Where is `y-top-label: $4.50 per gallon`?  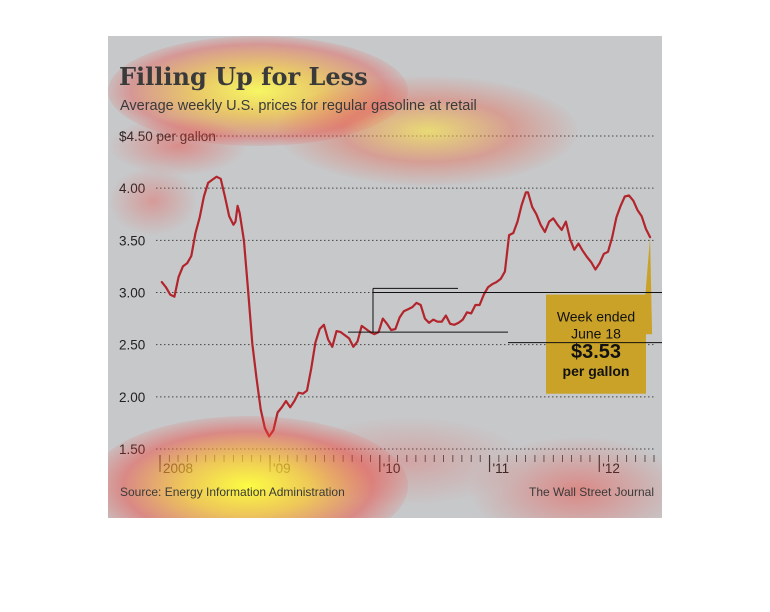
y-top-label: $4.50 per gallon is located at coordinates (167, 136).